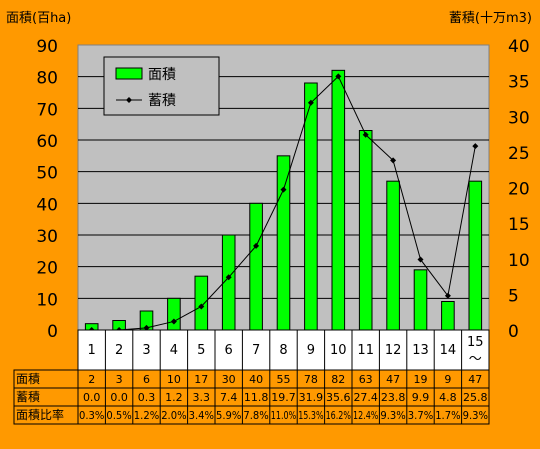 This screenshot has width=540, height=449. What do you see at coordinates (447, 379) in the screenshot?
I see `table-cell: 9` at bounding box center [447, 379].